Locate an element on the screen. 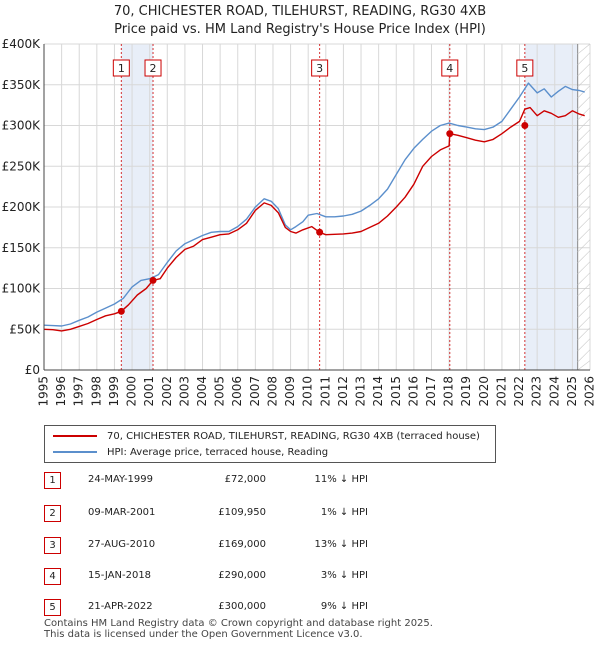  sale-label-box is located at coordinates (525, 68).